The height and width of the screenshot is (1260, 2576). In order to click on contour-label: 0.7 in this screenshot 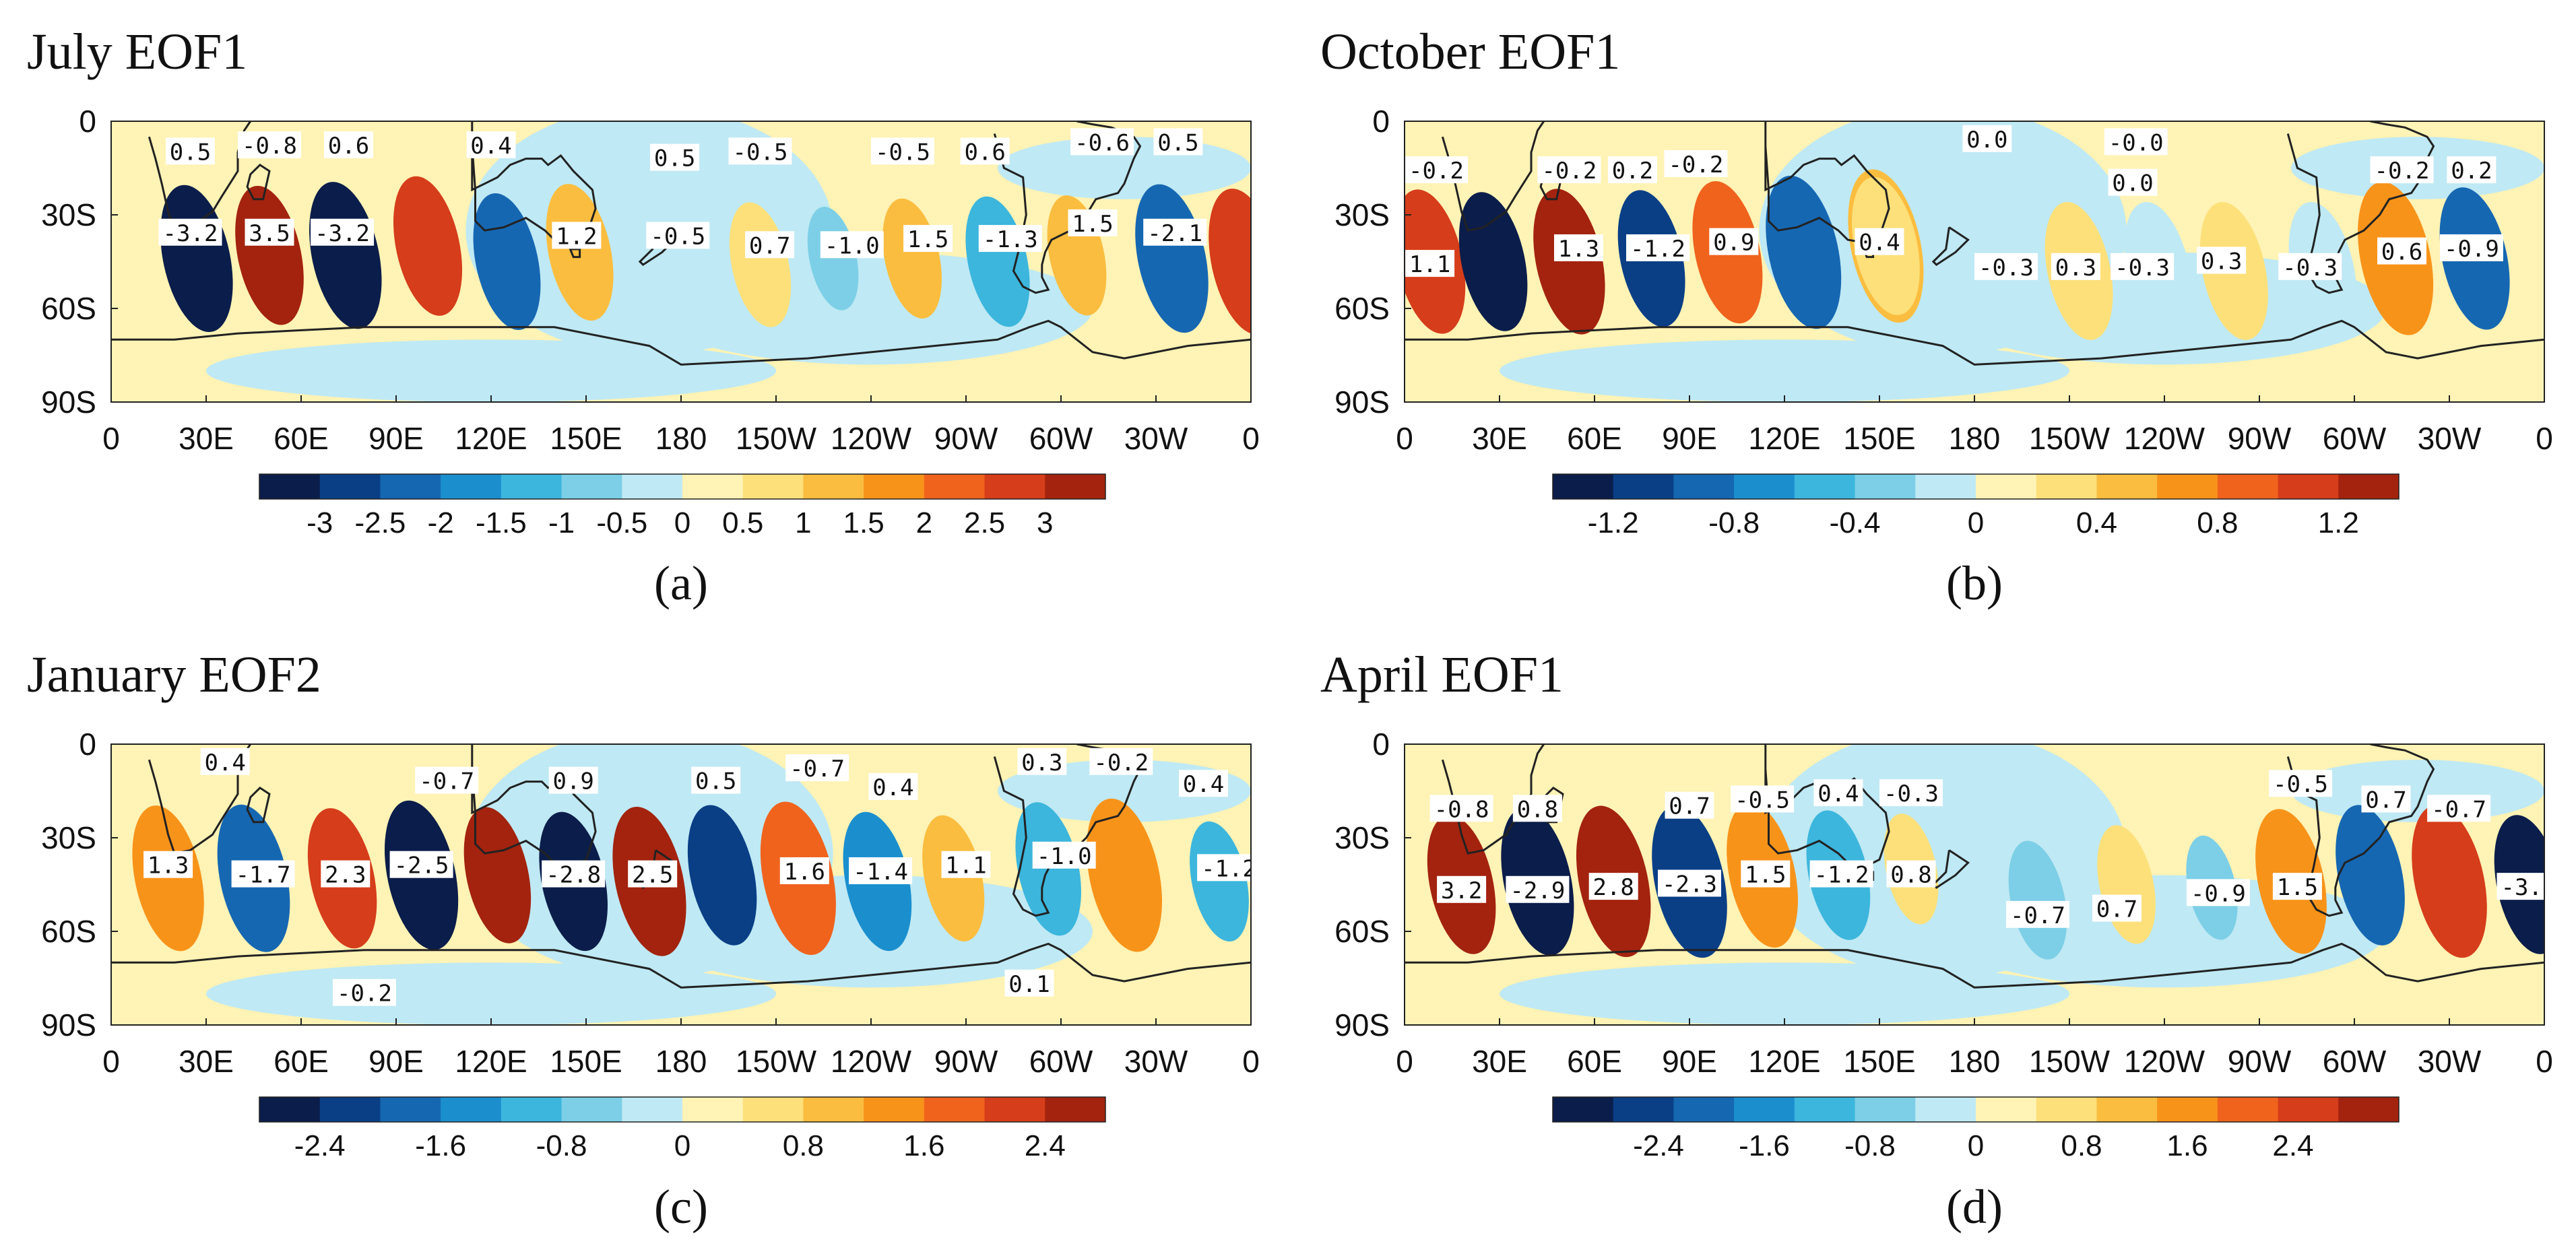, I will do `click(2386, 800)`.